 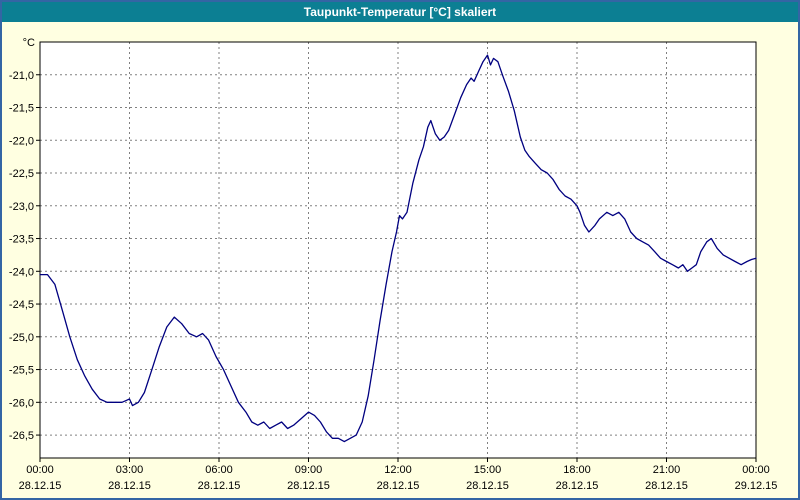 I want to click on x-tick-time-label: 09:00, so click(x=309, y=470).